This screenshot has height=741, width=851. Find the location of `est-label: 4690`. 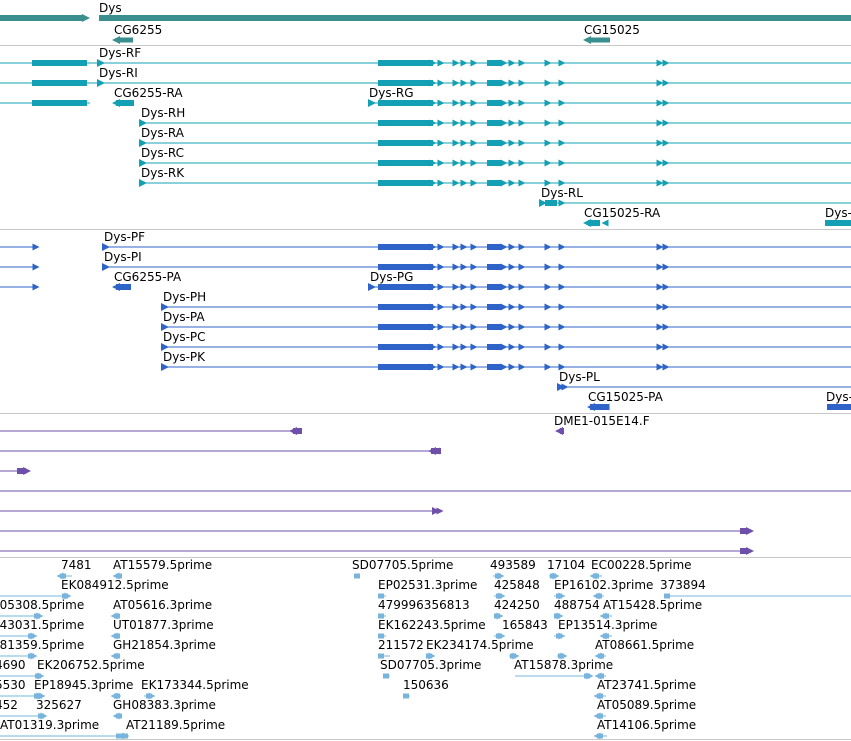

est-label: 4690 is located at coordinates (13, 665).